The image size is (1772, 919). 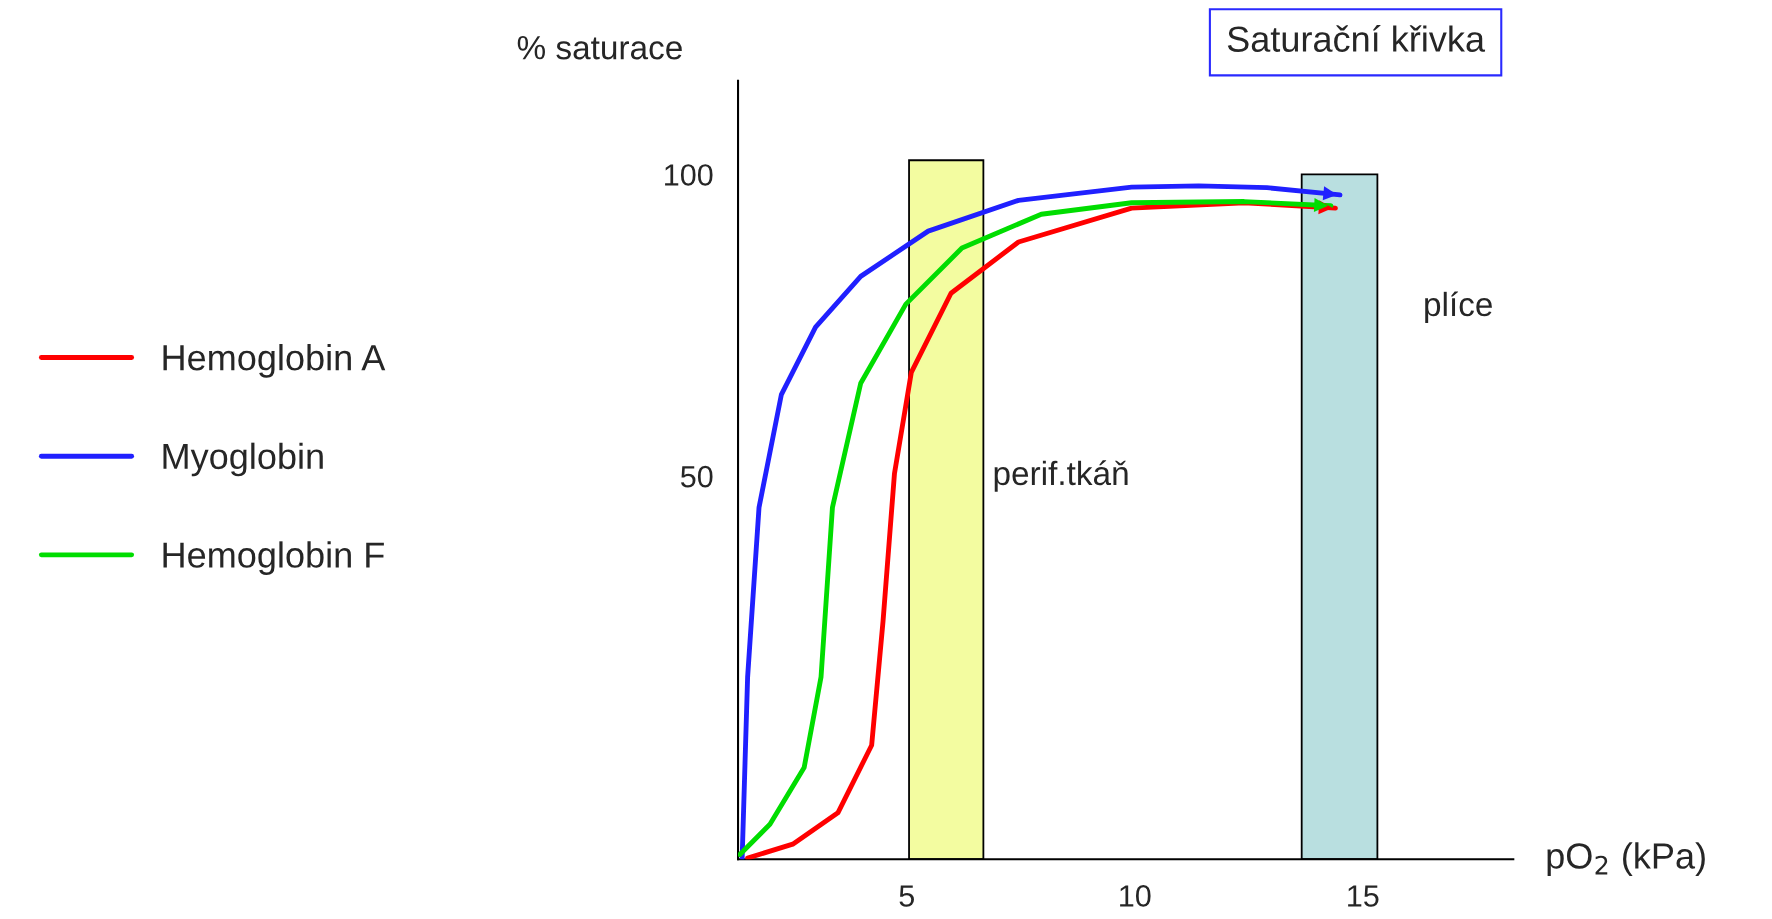 What do you see at coordinates (273, 558) in the screenshot?
I see `legend-label: Hemoglobin F` at bounding box center [273, 558].